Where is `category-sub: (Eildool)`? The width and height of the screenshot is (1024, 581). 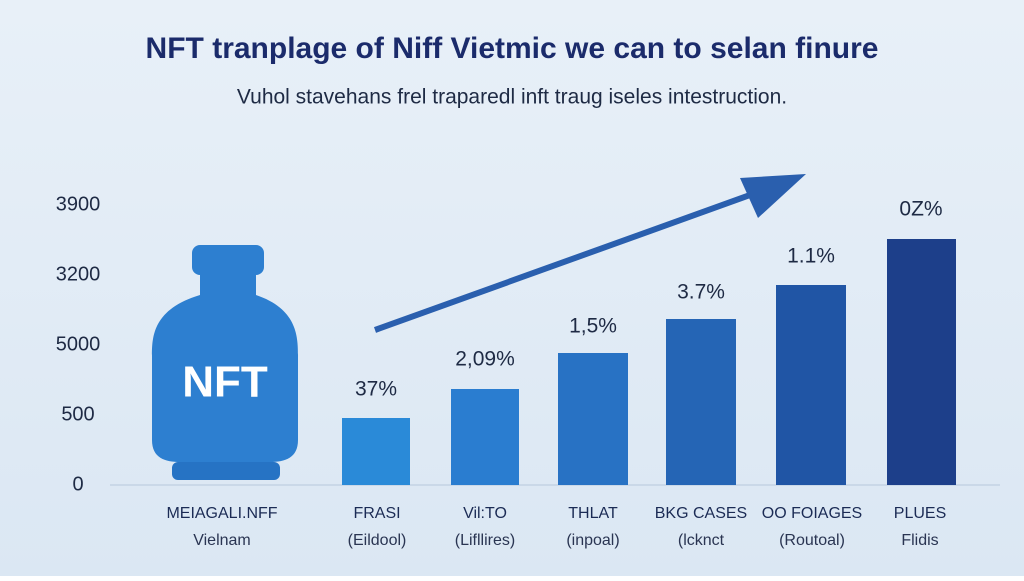 category-sub: (Eildool) is located at coordinates (377, 540).